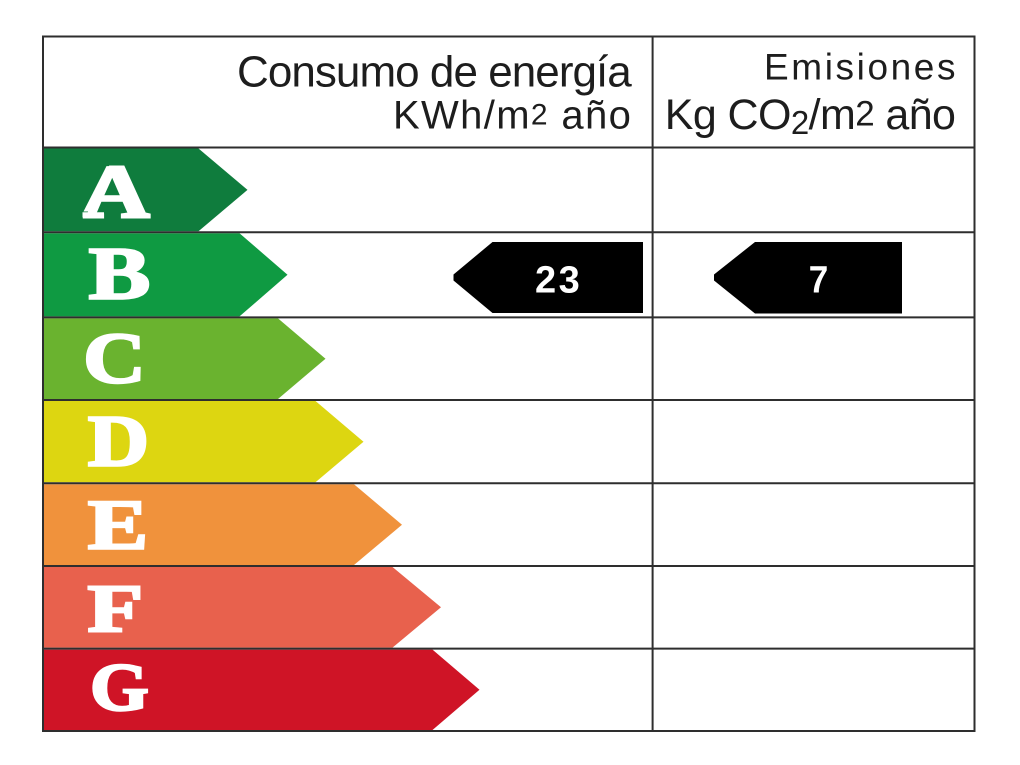 This screenshot has width=1020, height=765. What do you see at coordinates (118, 440) in the screenshot?
I see `svg-text: D` at bounding box center [118, 440].